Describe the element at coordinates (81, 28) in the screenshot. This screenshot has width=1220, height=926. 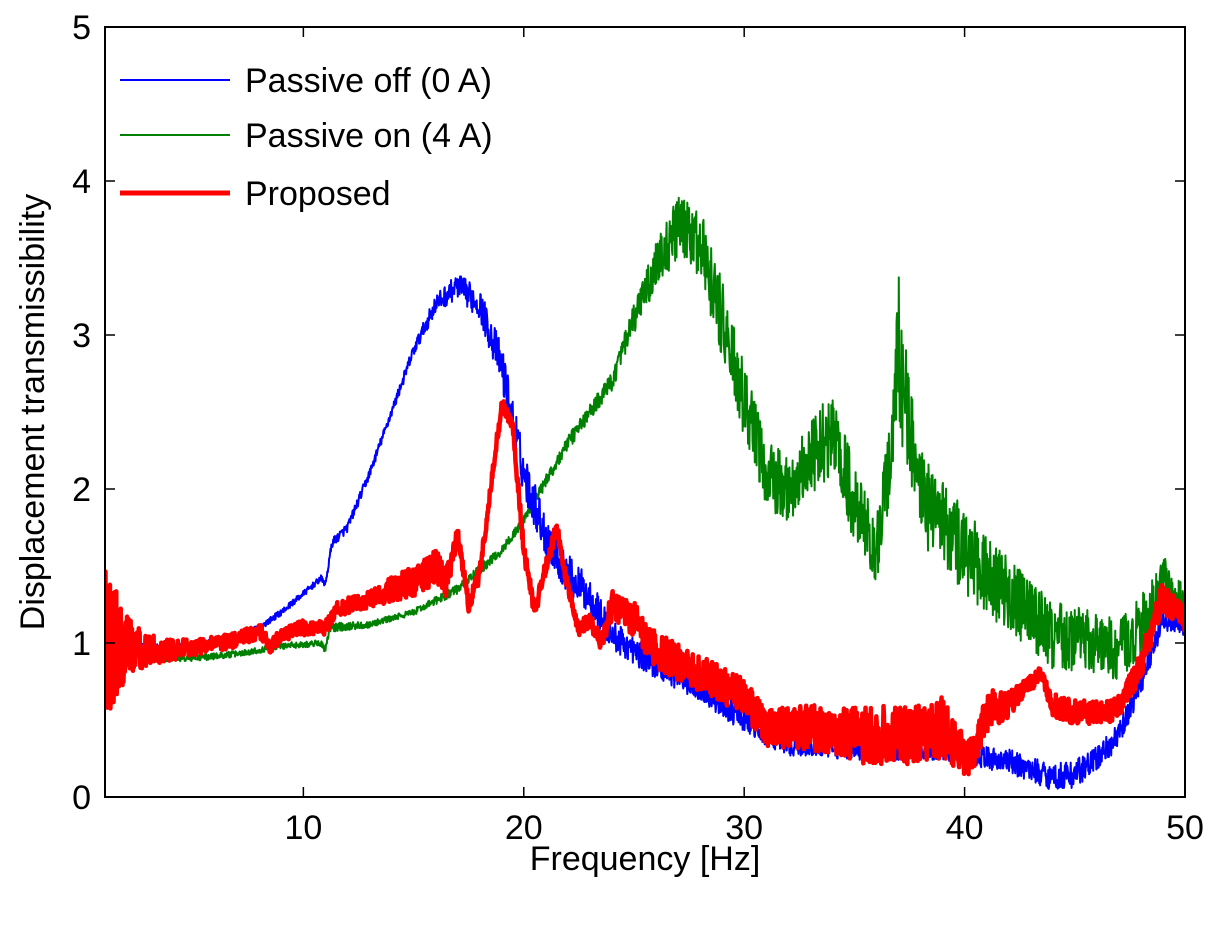
I see `y-tick-label: 5` at that location.